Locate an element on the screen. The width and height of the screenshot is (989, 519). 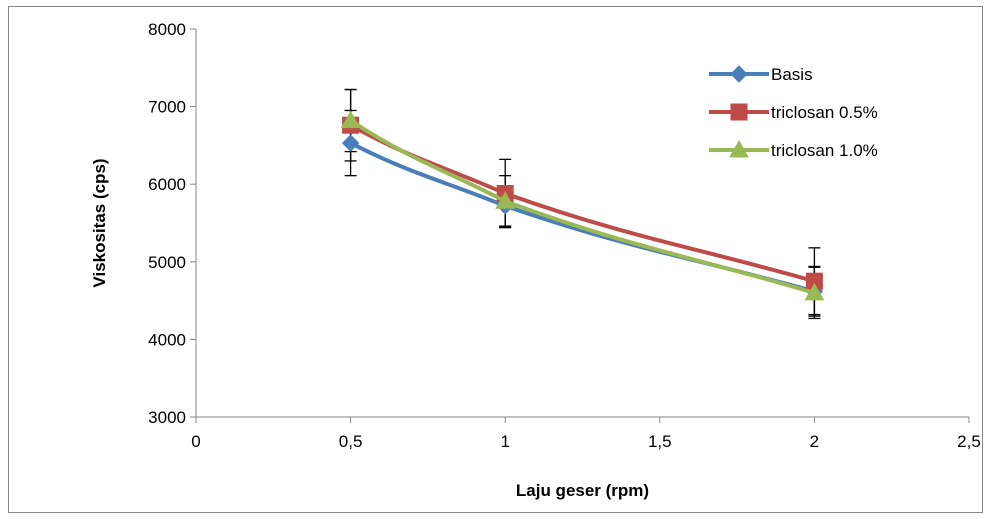
x-tick-label: 2,5 is located at coordinates (969, 441).